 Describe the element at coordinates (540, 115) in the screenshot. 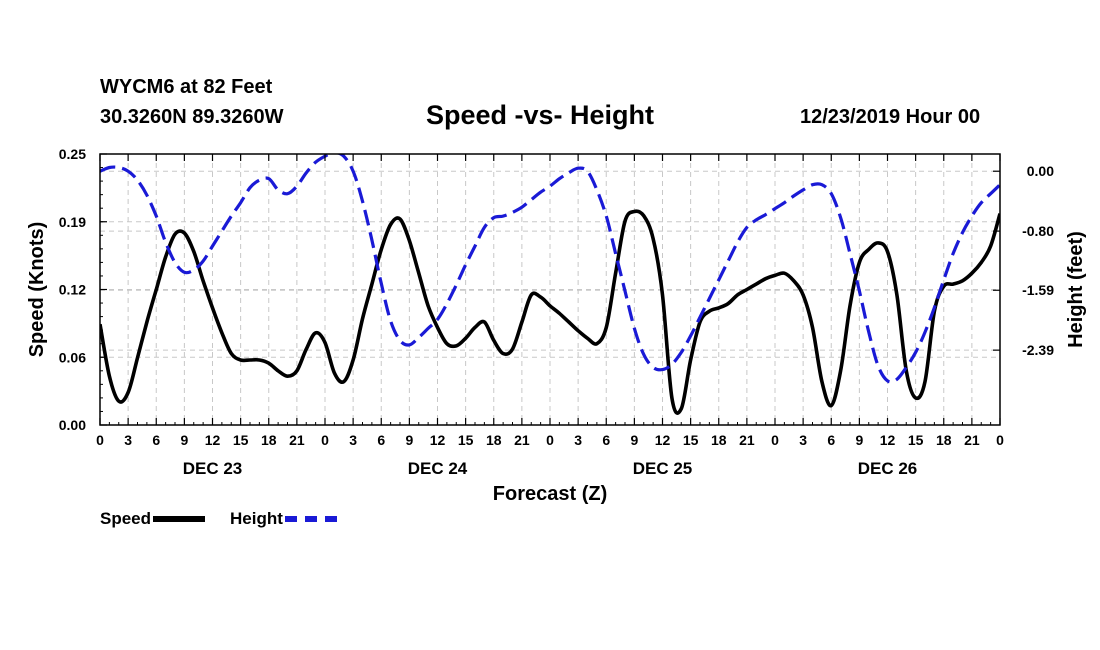

I see `chart-title: Speed -vs- Height` at that location.